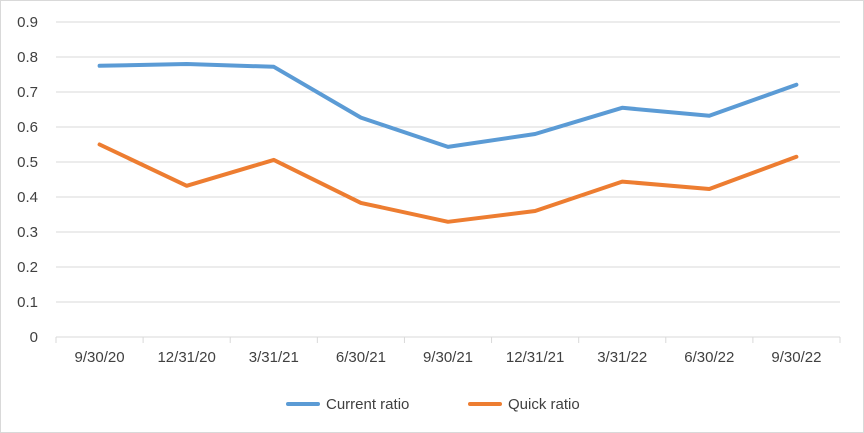  I want to click on x-tick-label: 3/31/21, so click(274, 357).